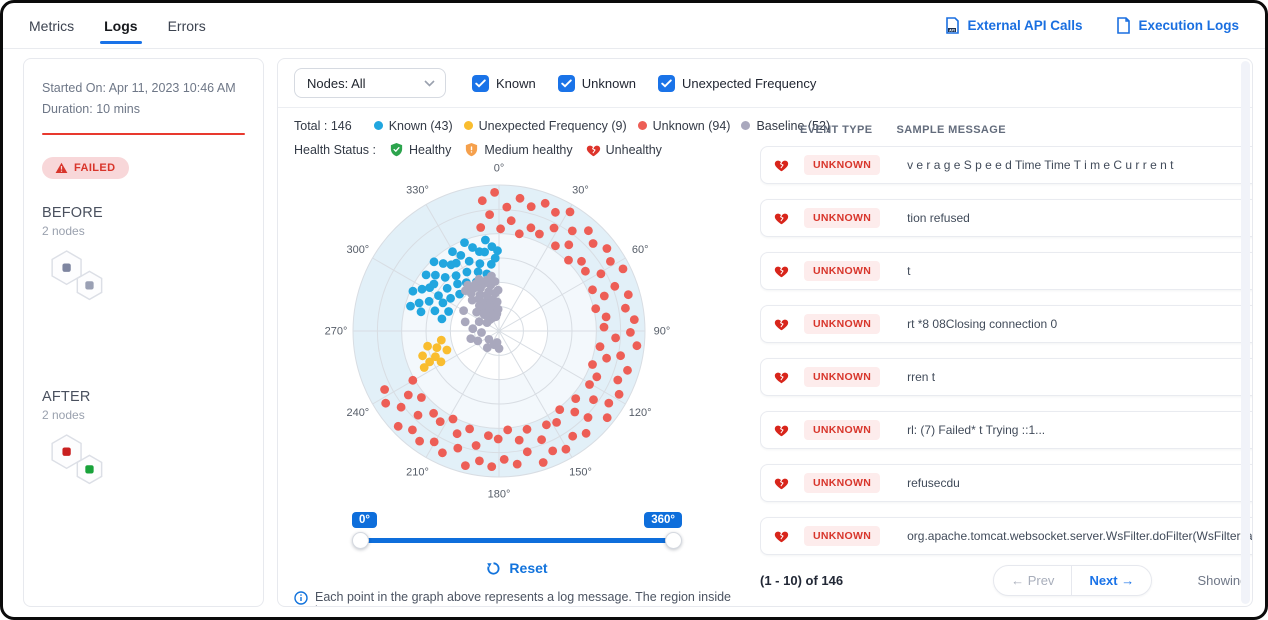 Image resolution: width=1268 pixels, height=620 pixels. I want to click on slider-handle-max, so click(673, 540).